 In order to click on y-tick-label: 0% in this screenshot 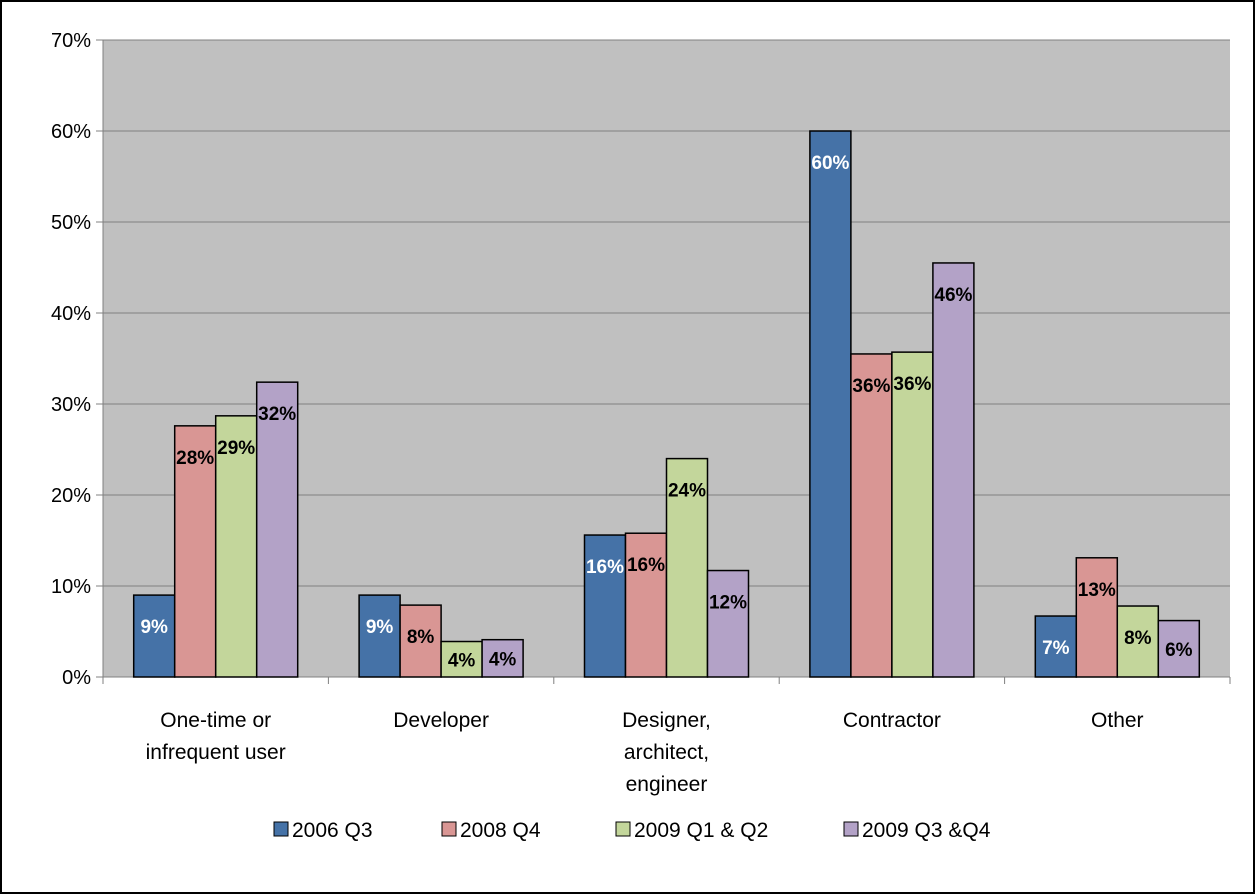, I will do `click(76, 678)`.